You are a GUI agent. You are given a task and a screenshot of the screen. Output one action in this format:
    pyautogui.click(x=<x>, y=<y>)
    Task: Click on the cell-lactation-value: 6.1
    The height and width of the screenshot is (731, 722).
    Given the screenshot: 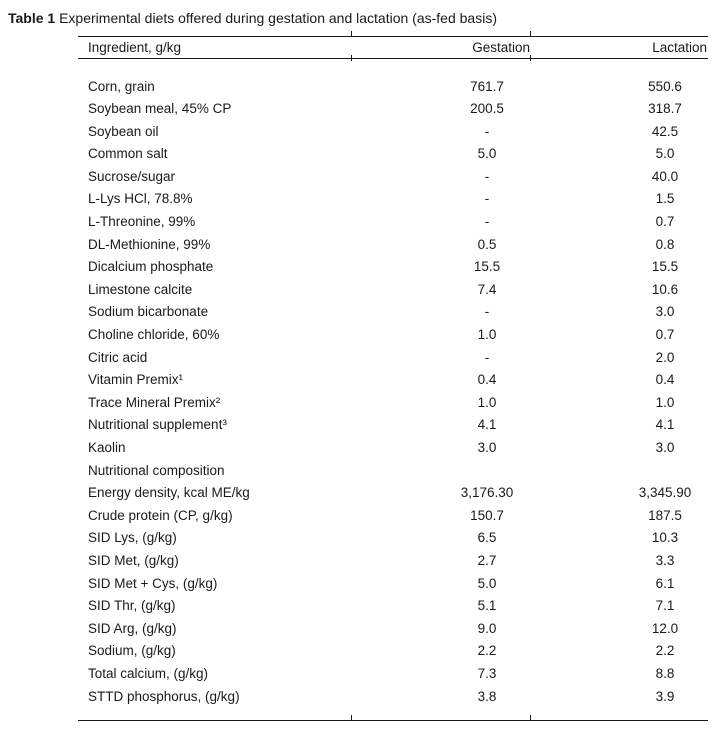 What is the action you would take?
    pyautogui.click(x=665, y=583)
    